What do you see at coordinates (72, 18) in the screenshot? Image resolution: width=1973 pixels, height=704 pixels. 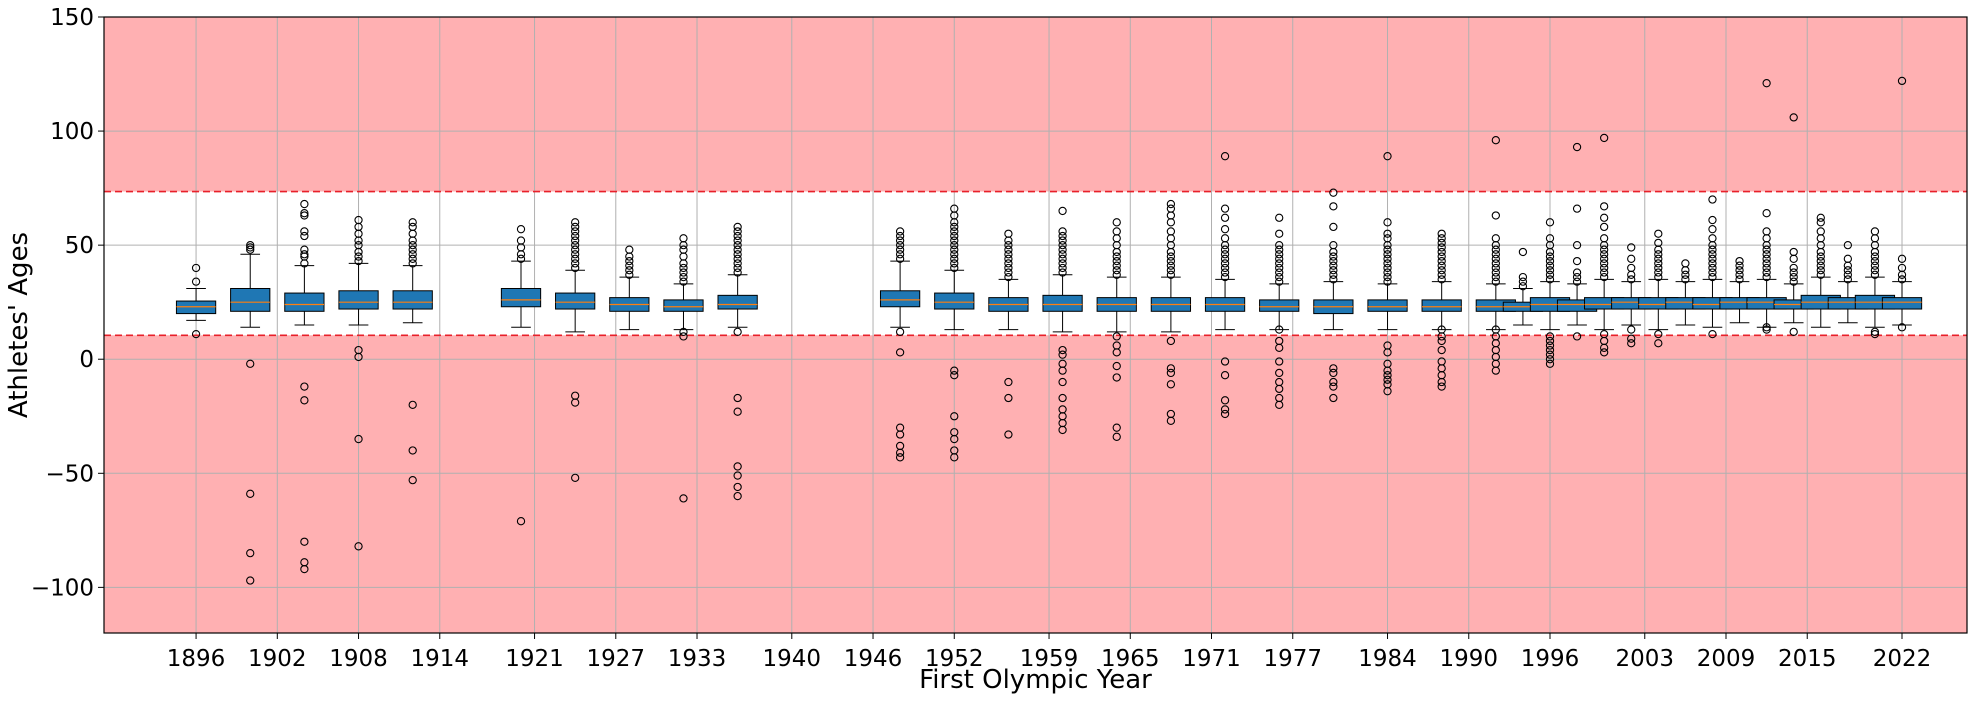 I see `y-tick-label: 150` at bounding box center [72, 18].